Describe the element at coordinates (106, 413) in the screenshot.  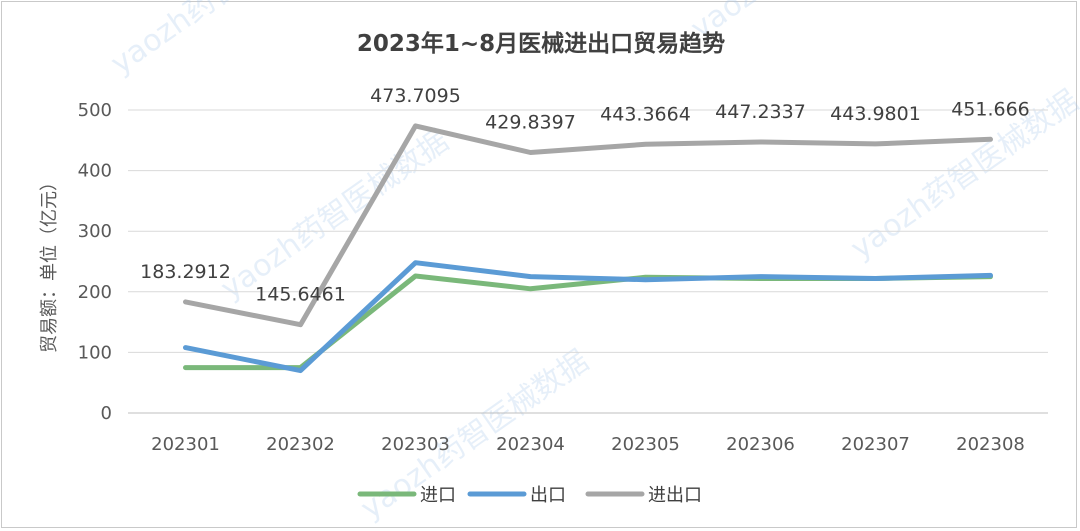
I see `y-tick-label: 0` at that location.